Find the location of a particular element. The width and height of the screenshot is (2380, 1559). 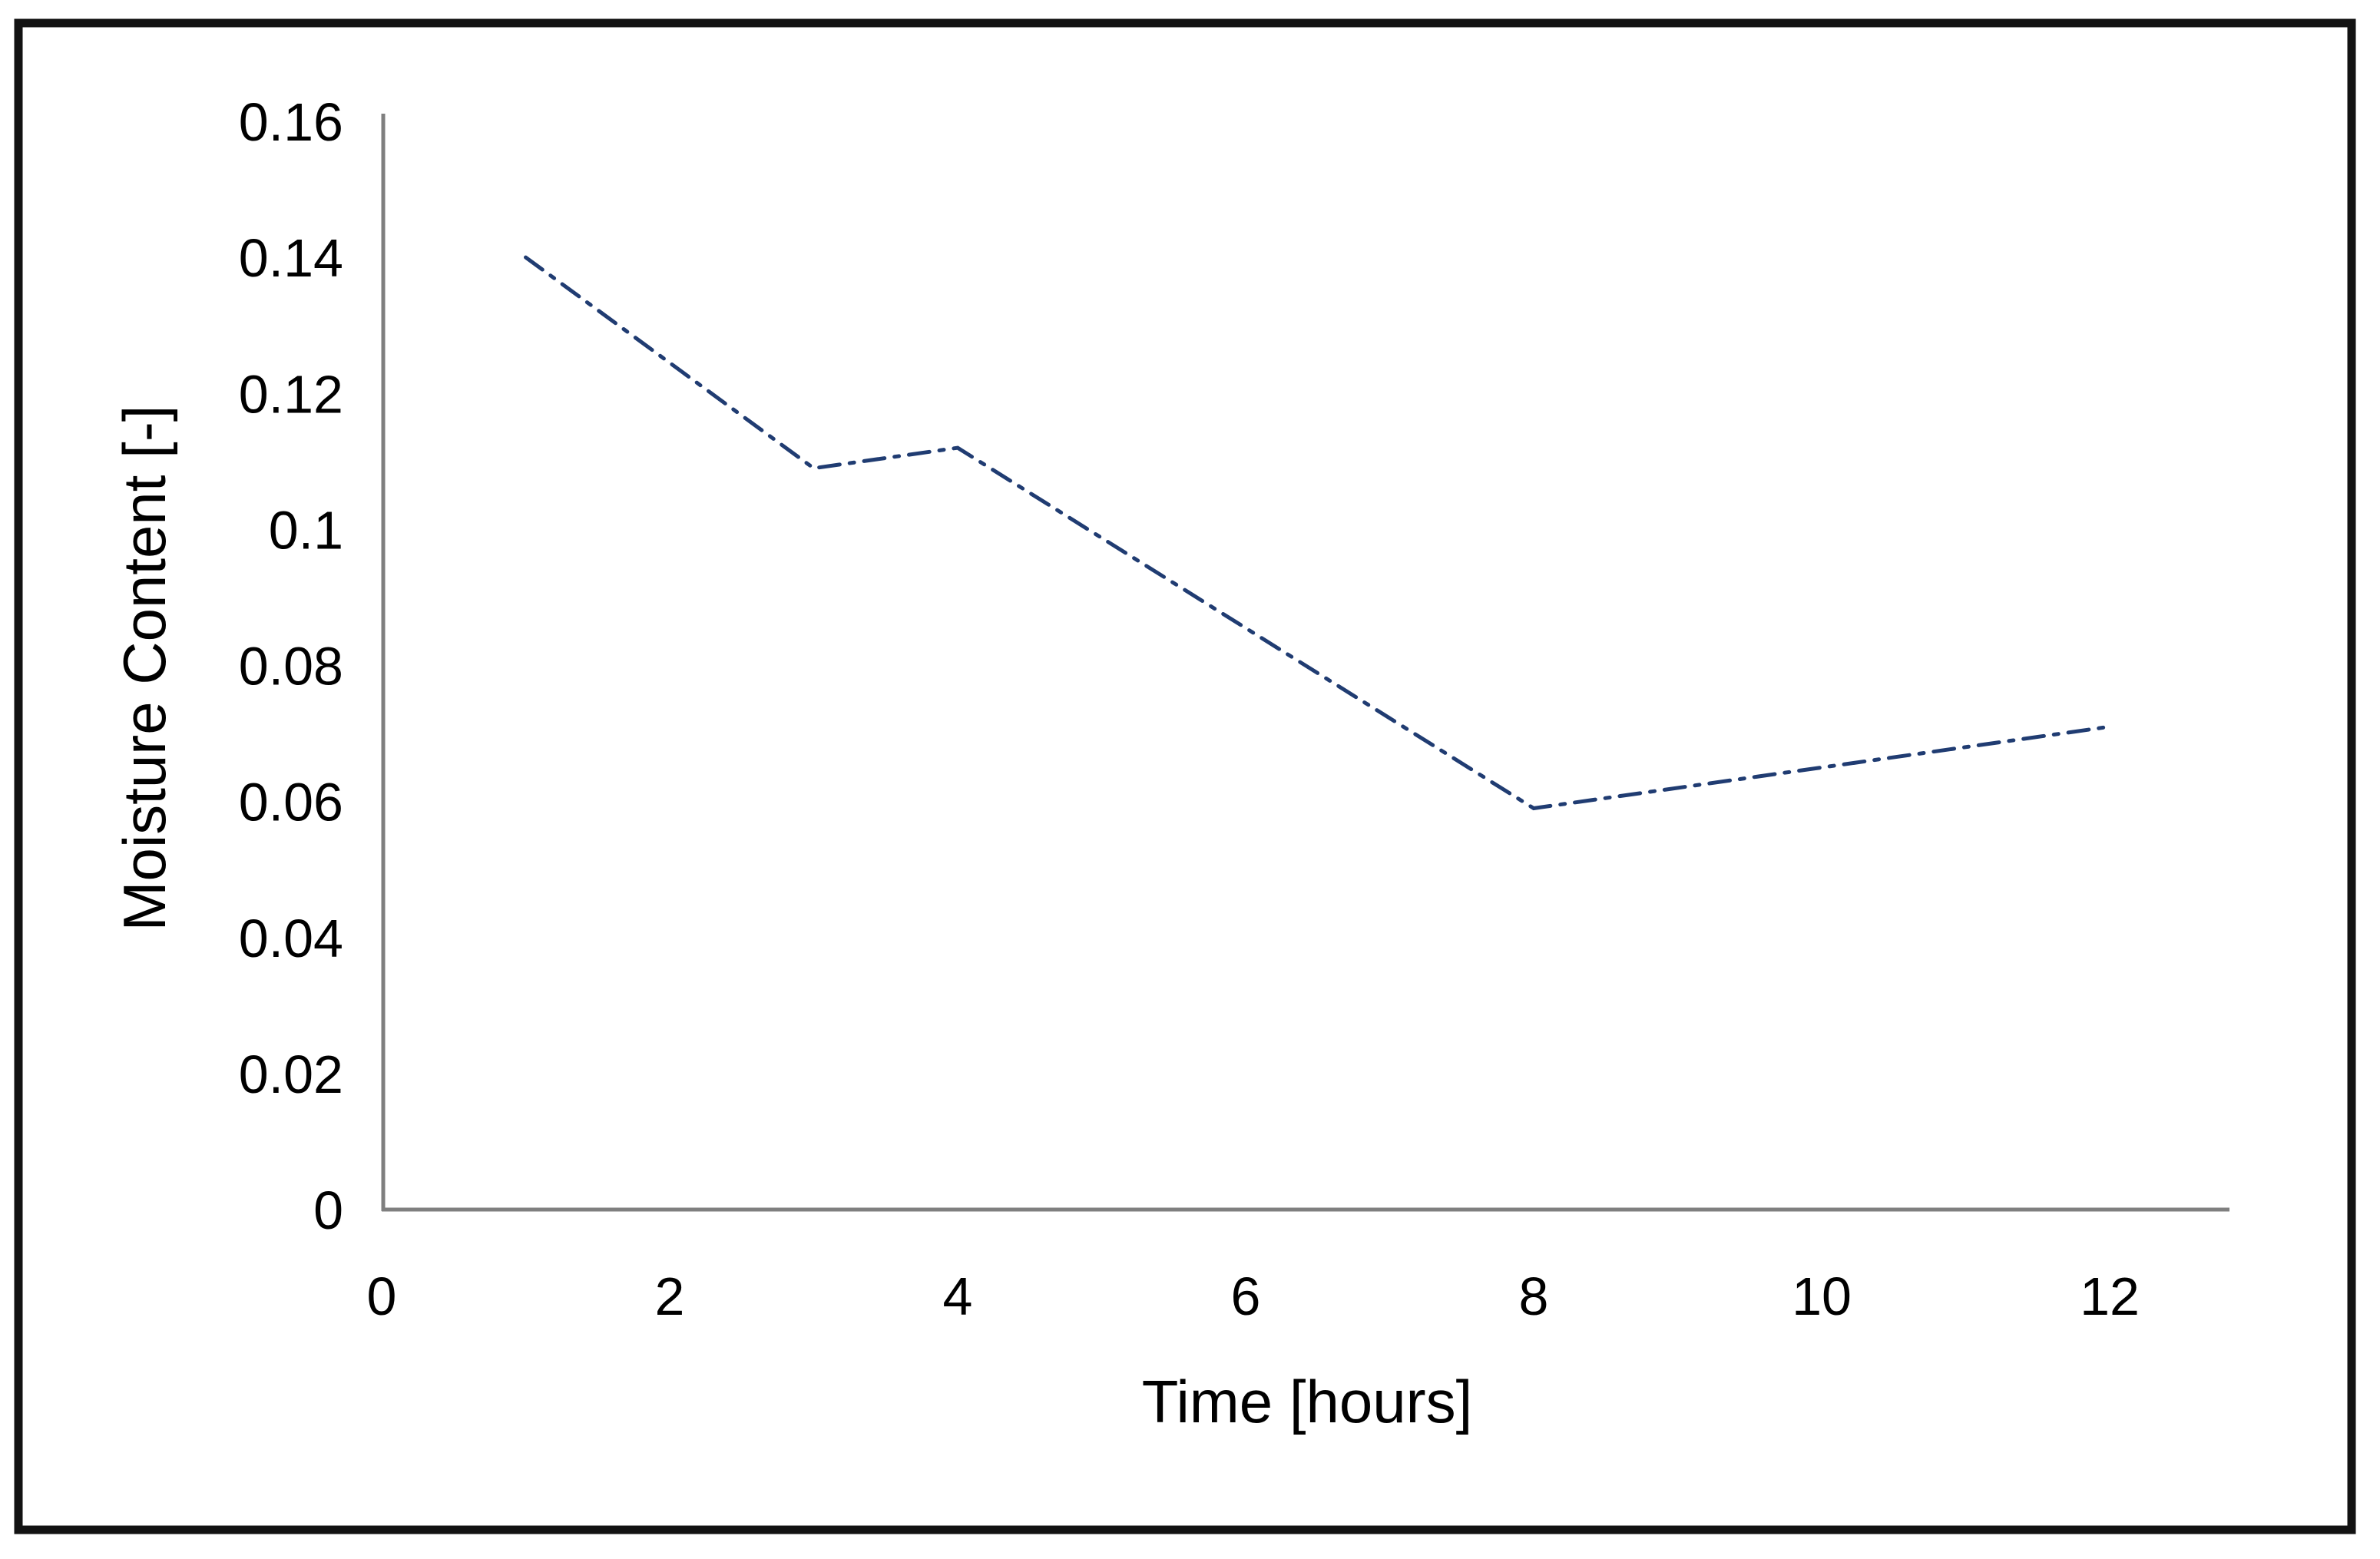

y-axis-tick-labels: 0 0.02 0.04 0.06 0.08 0.1 0.12 0.14 0.16 is located at coordinates (291, 666).